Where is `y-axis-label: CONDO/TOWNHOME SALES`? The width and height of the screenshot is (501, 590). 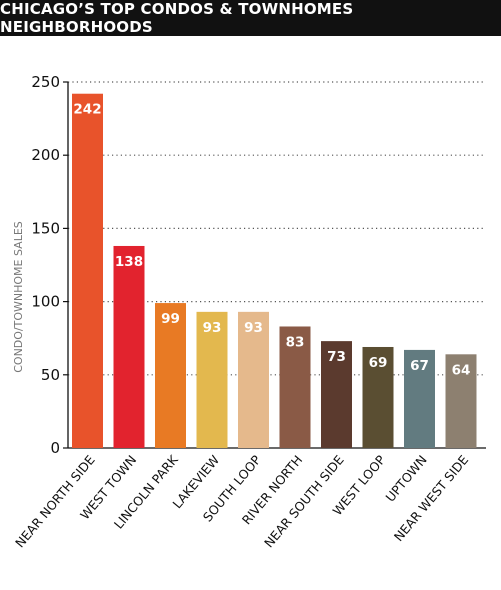
y-axis-label: CONDO/TOWNHOME SALES is located at coordinates (18, 297).